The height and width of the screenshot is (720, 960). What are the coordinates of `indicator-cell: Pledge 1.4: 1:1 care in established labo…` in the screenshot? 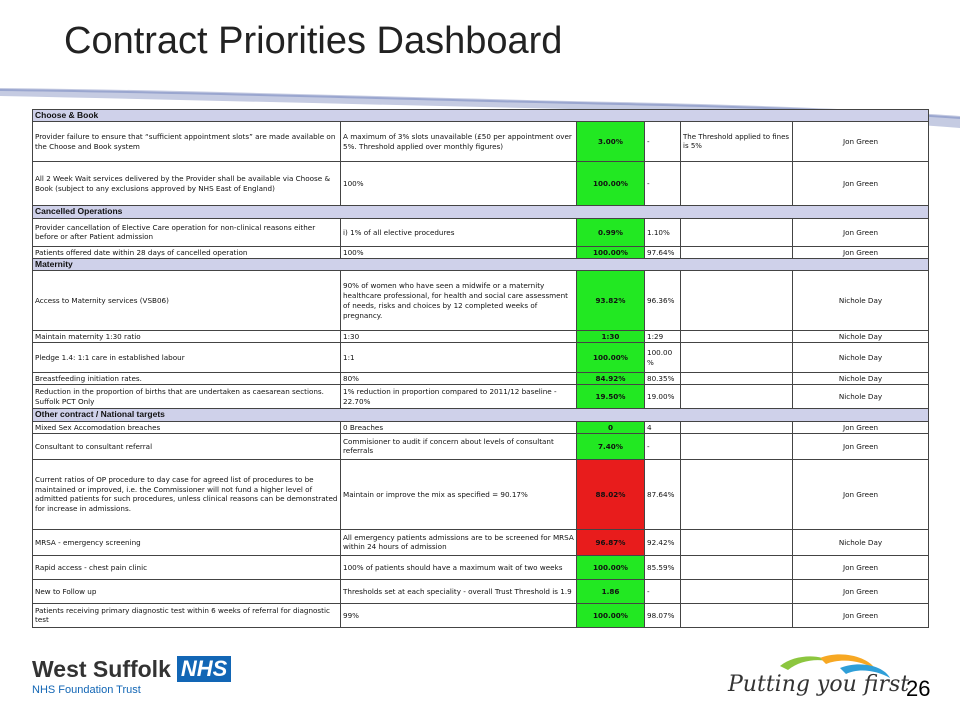 It's located at (186, 358).